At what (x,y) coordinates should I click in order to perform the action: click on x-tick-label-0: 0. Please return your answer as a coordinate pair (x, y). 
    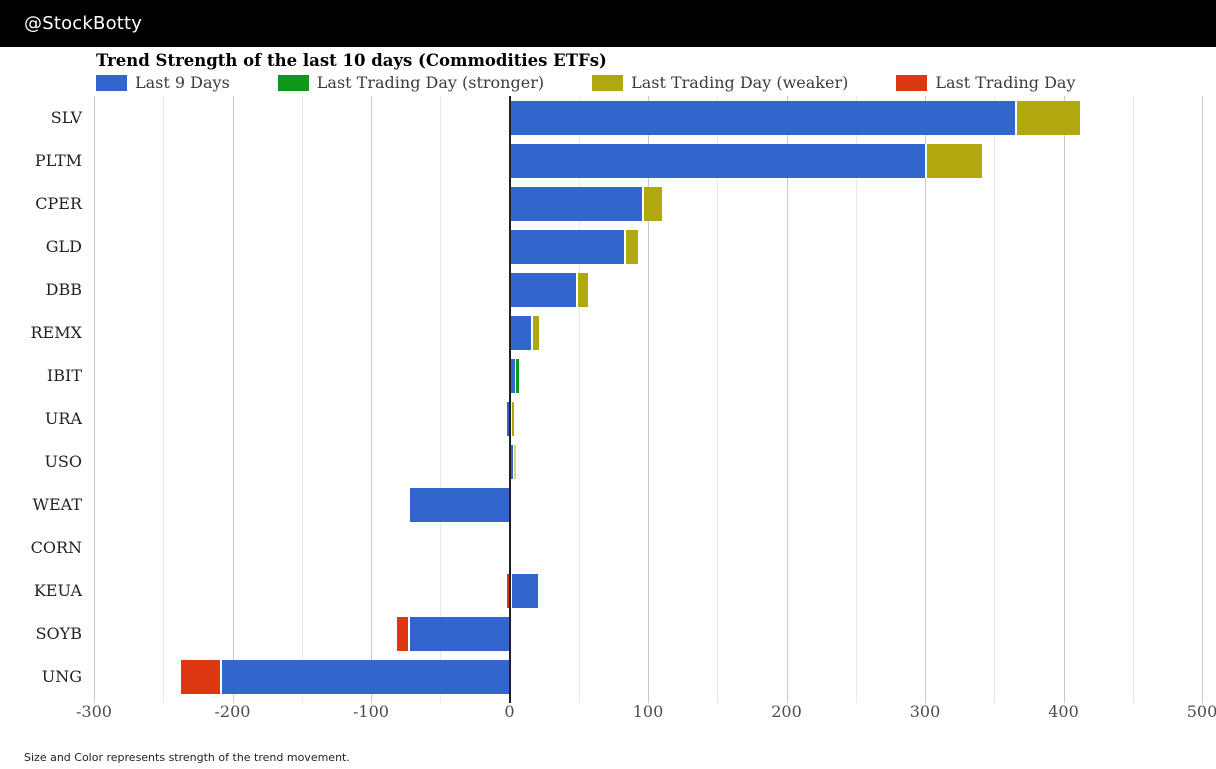
    Looking at the image, I should click on (509, 711).